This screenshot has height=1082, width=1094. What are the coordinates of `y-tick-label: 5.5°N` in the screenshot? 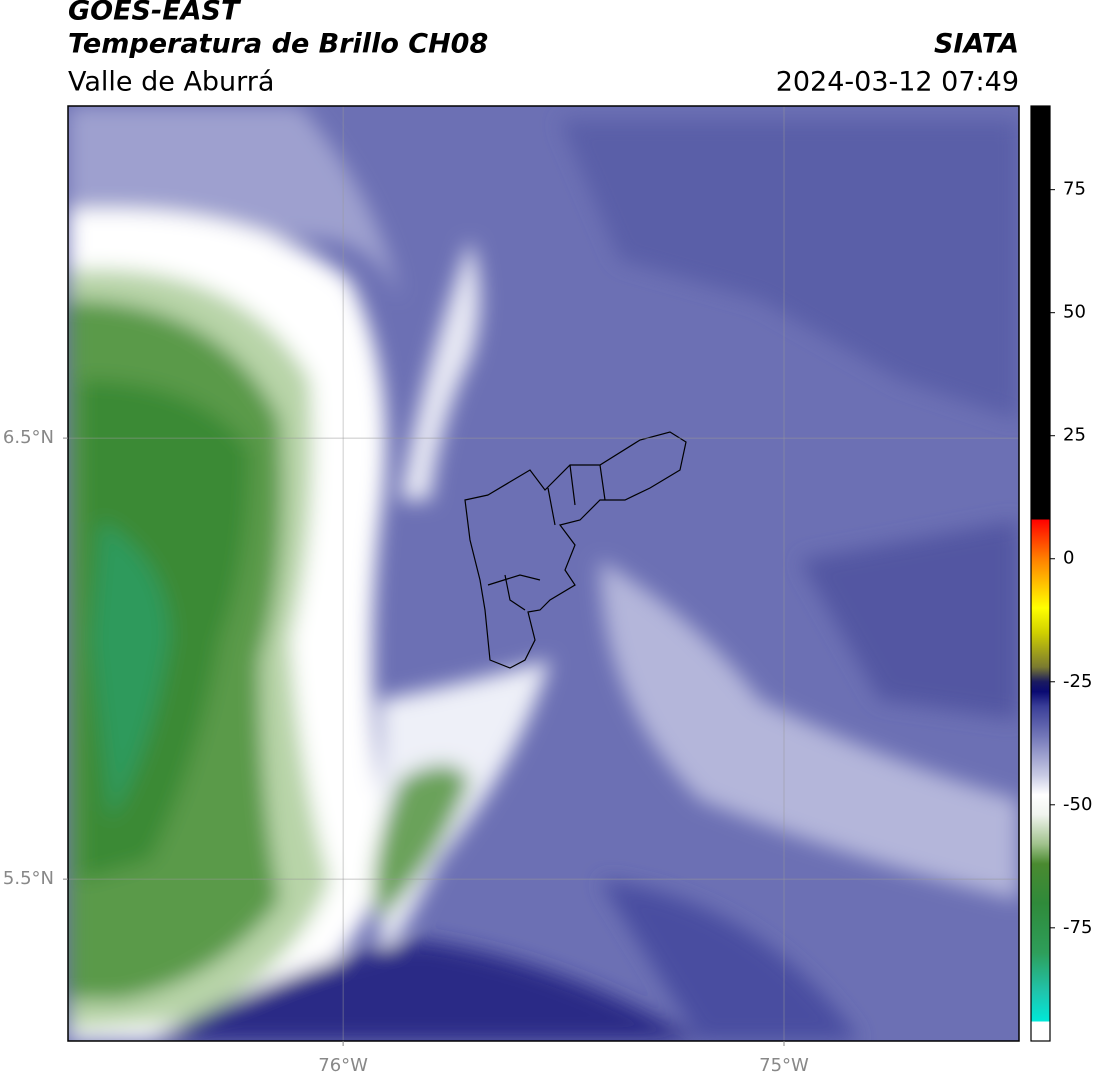 It's located at (28, 878).